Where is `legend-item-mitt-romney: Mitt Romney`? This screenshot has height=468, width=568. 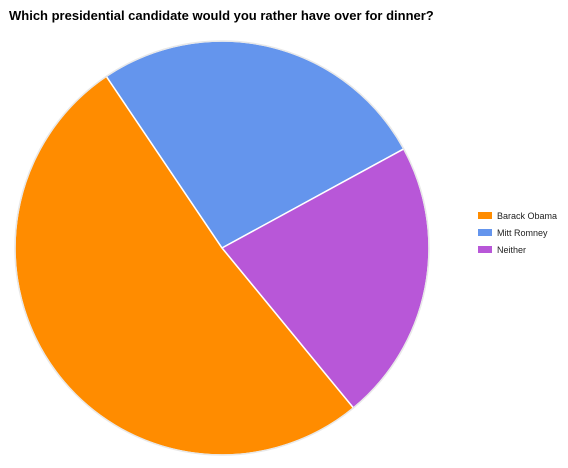
legend-item-mitt-romney: Mitt Romney is located at coordinates (517, 232).